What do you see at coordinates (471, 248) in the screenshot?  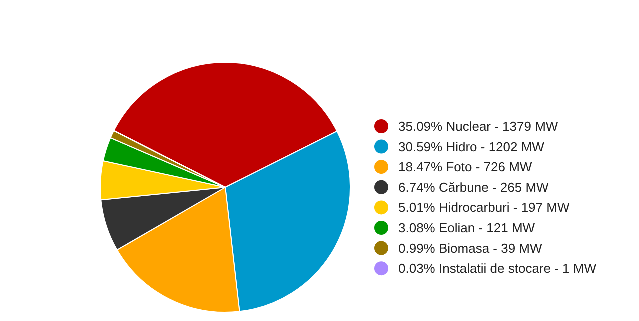 I see `legend-label: 0.99% Biomasa - 39 MW` at bounding box center [471, 248].